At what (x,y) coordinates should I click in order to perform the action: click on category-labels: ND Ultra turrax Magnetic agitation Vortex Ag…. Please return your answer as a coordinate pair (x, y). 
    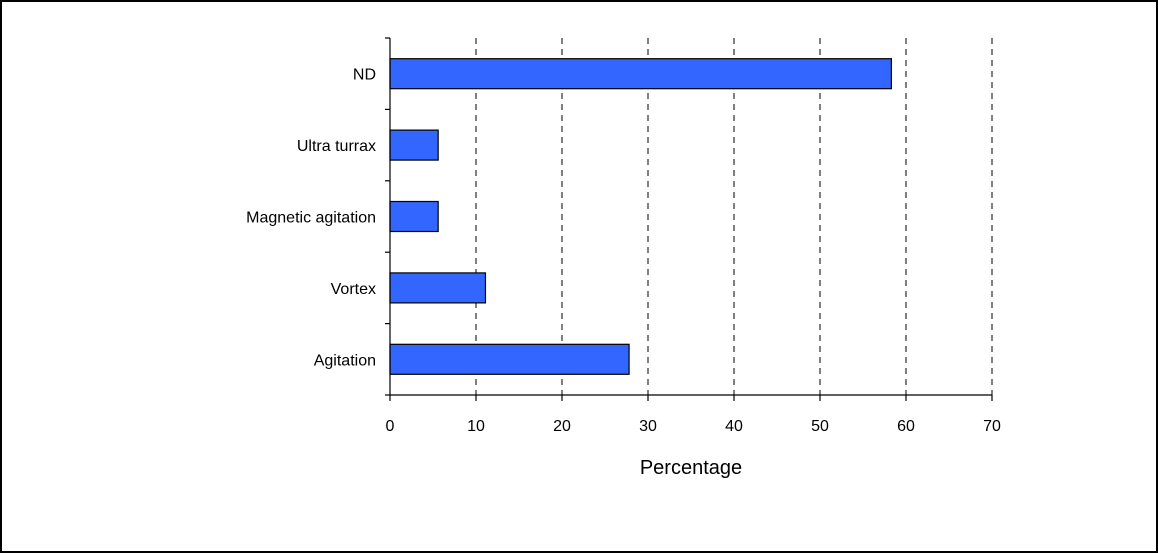
    Looking at the image, I should click on (311, 218).